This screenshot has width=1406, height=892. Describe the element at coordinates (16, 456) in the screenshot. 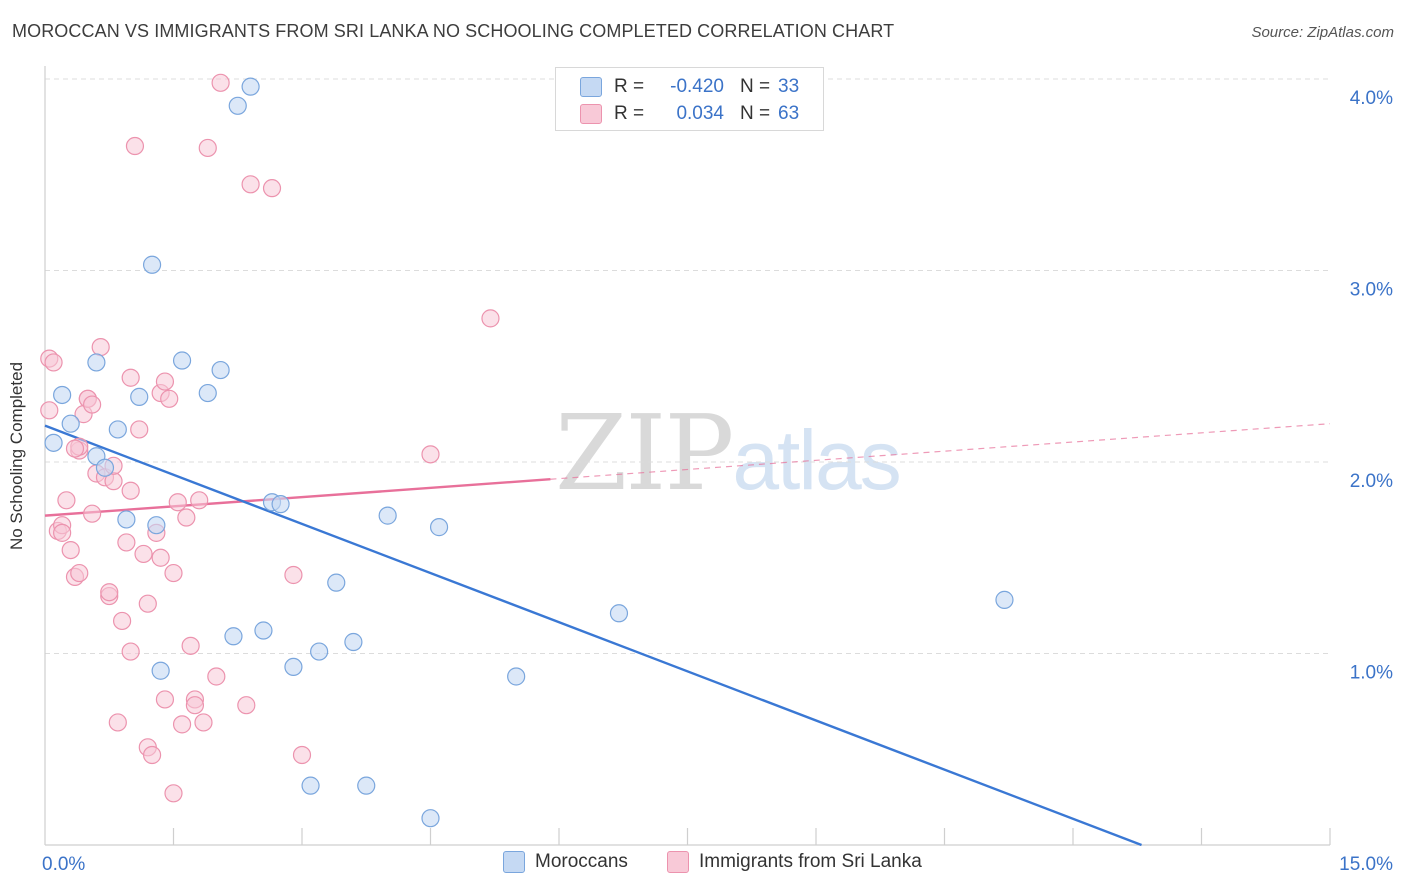

I see `y-axis-label: No Schooling Completed` at that location.